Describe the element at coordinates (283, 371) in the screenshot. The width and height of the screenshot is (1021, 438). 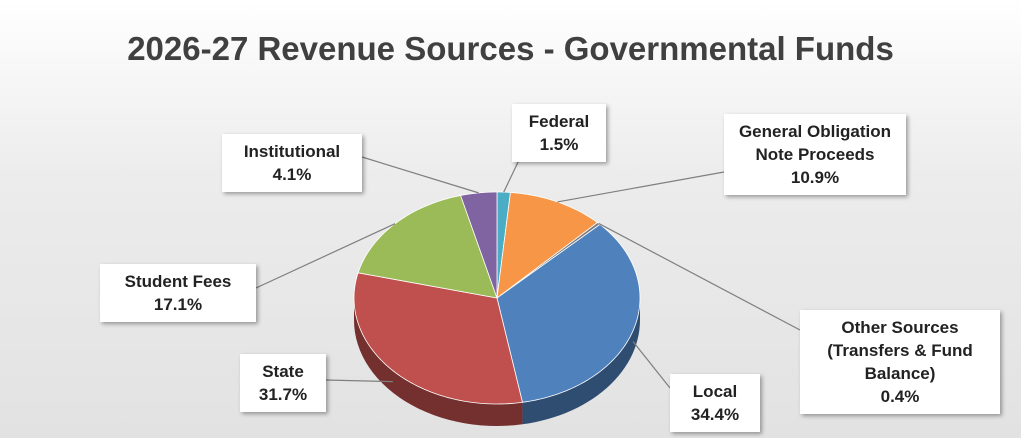
I see `category-label: State` at that location.